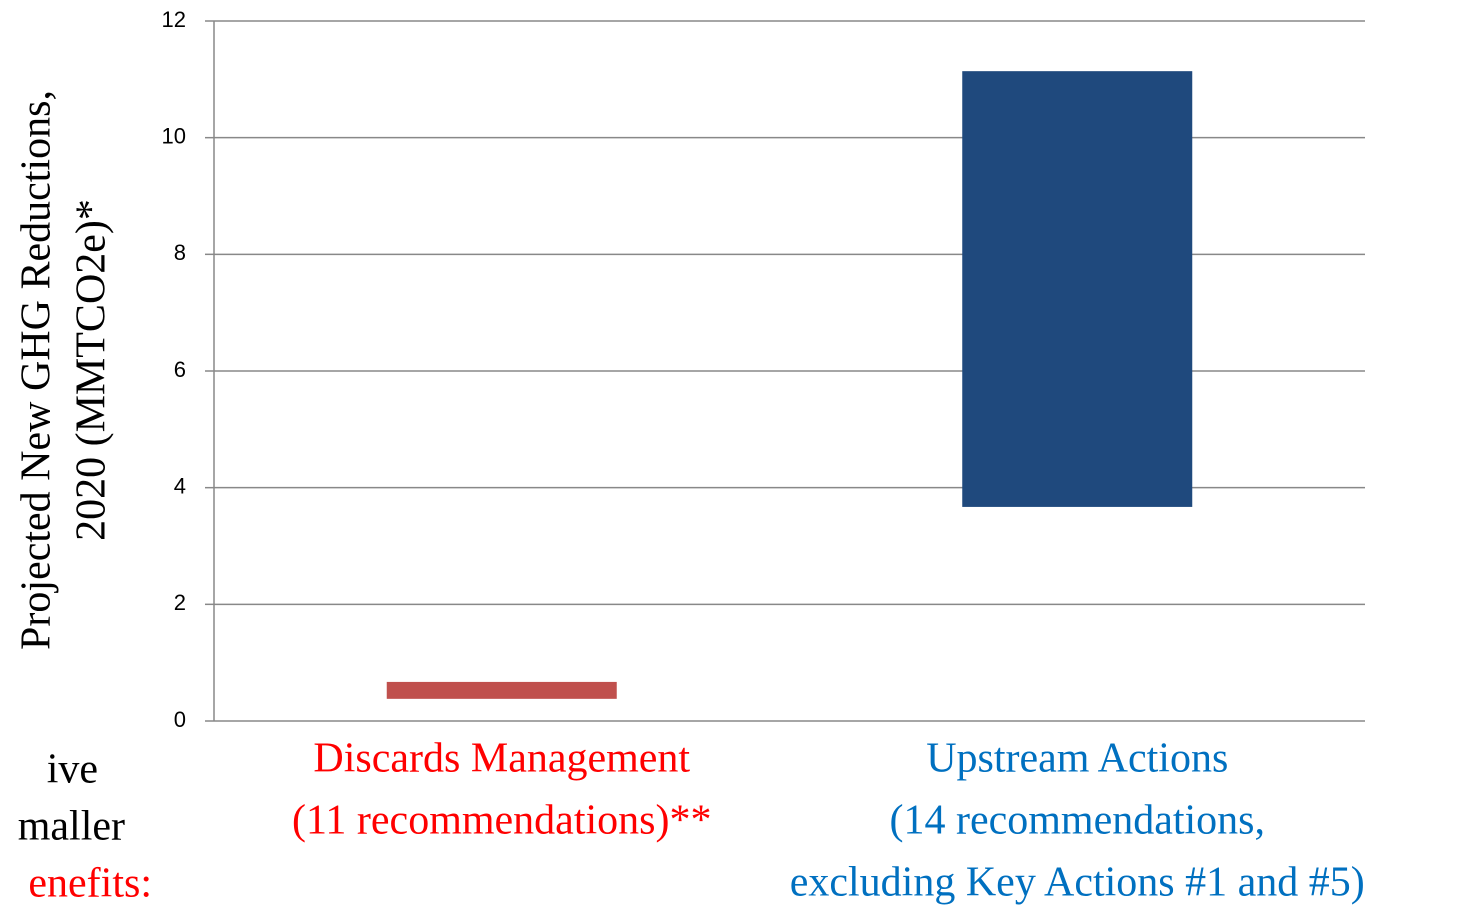 The image size is (1458, 913). What do you see at coordinates (1077, 883) in the screenshot?
I see `x-tick-label: excluding Key Actions #1 and #5)` at bounding box center [1077, 883].